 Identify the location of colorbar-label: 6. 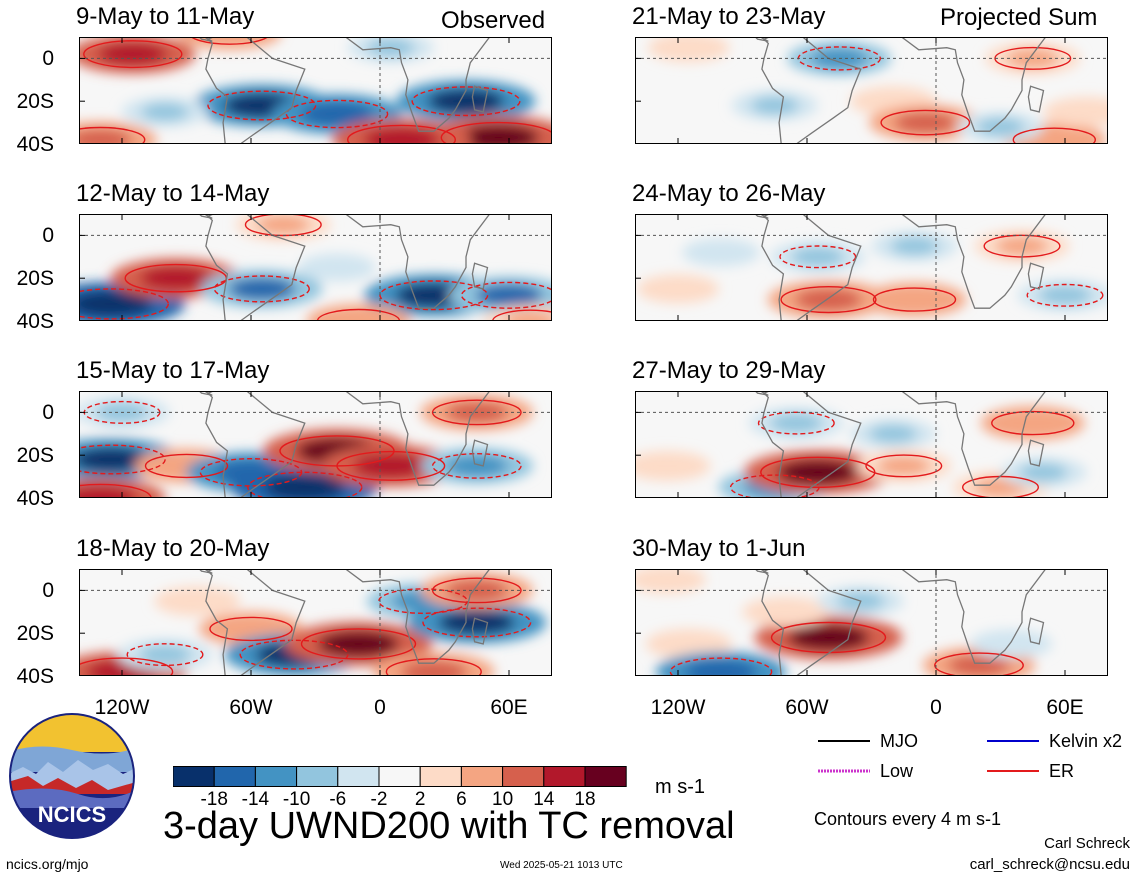
(461, 799).